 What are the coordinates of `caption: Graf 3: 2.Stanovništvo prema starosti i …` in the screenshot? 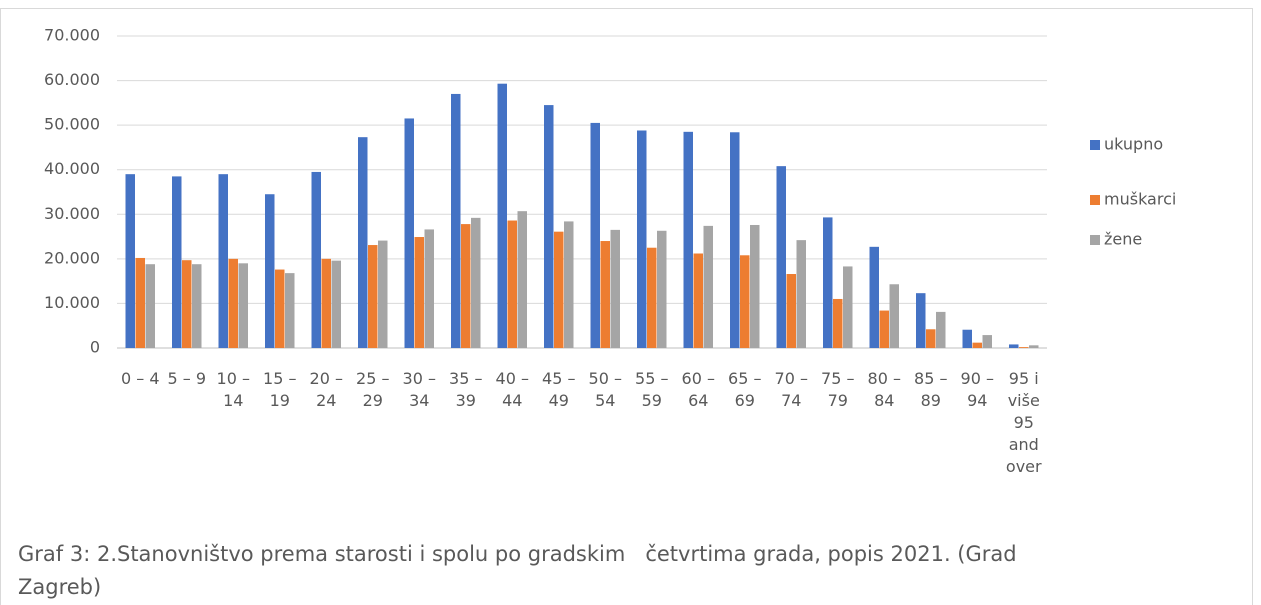 It's located at (521, 570).